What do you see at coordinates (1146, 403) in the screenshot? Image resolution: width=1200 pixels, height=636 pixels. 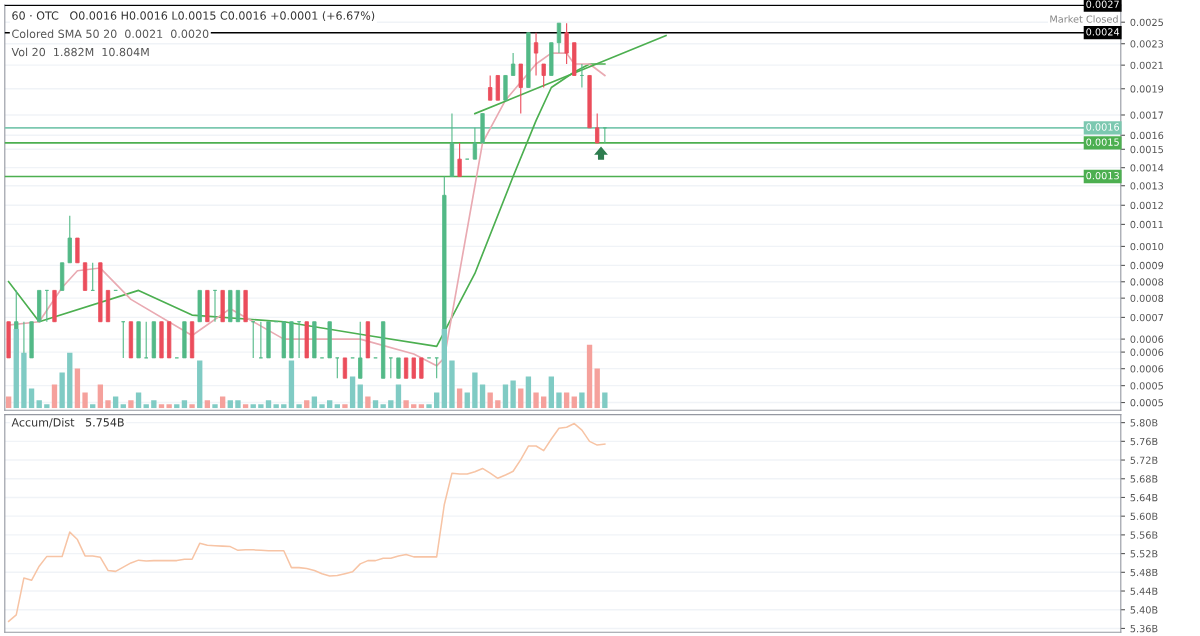 I see `y-tick-label: 0.0005` at bounding box center [1146, 403].